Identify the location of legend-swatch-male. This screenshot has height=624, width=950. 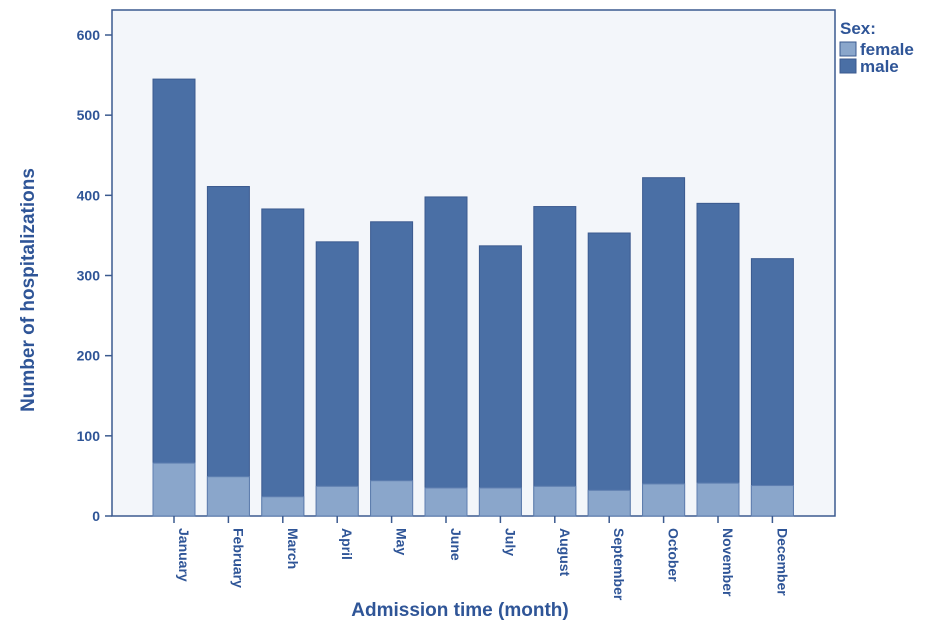
(848, 66).